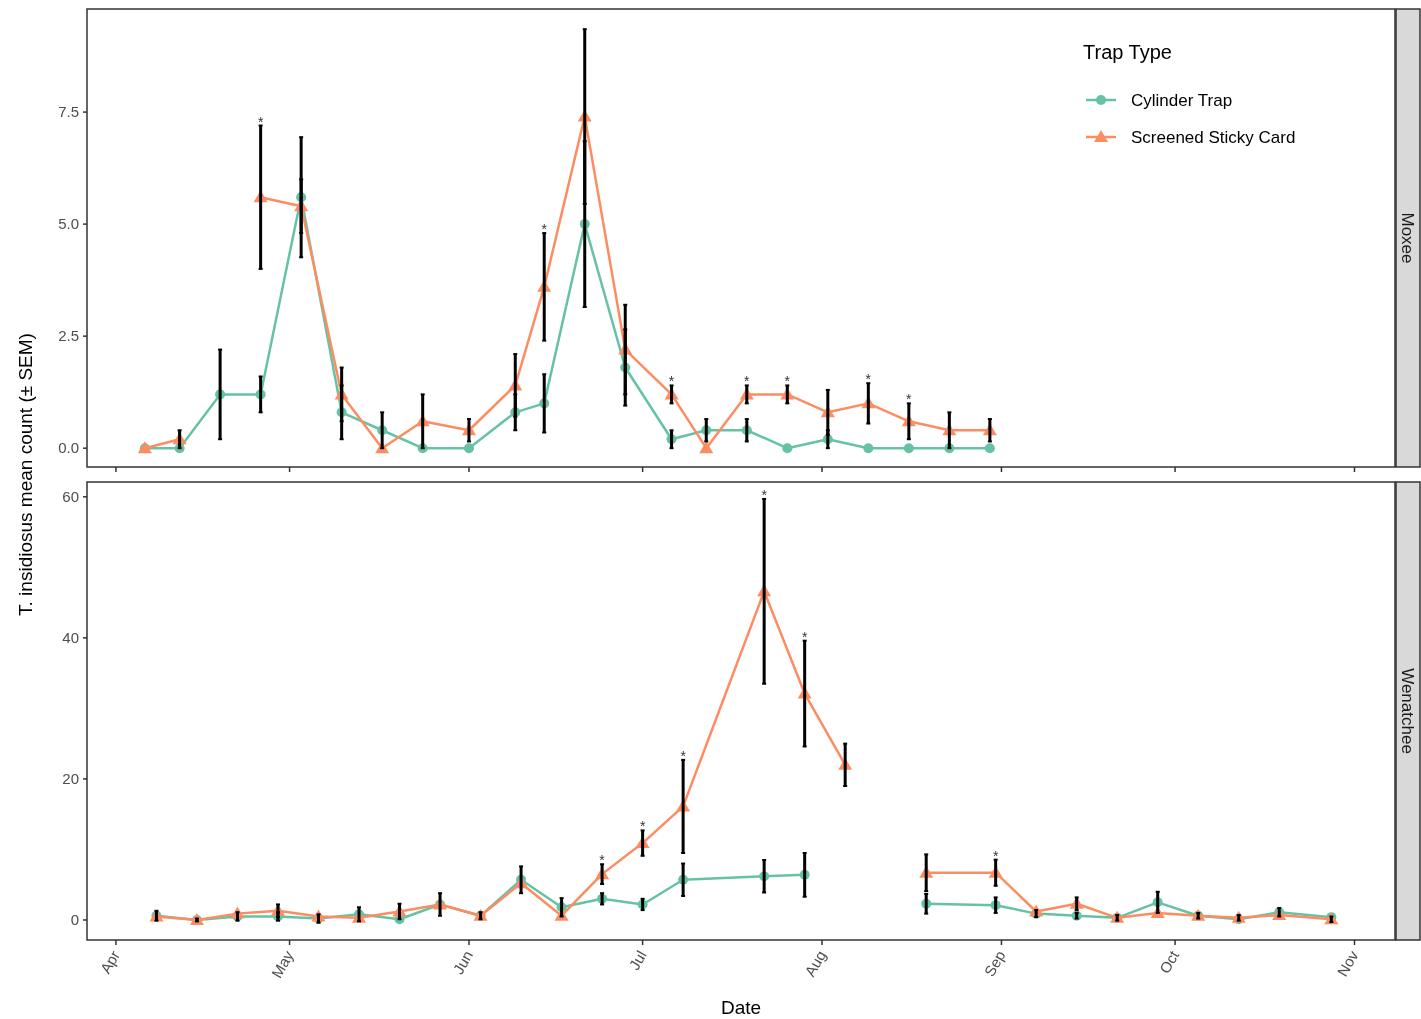 Image resolution: width=1421 pixels, height=1019 pixels. What do you see at coordinates (68, 448) in the screenshot?
I see `y-tick-label: 0.0` at bounding box center [68, 448].